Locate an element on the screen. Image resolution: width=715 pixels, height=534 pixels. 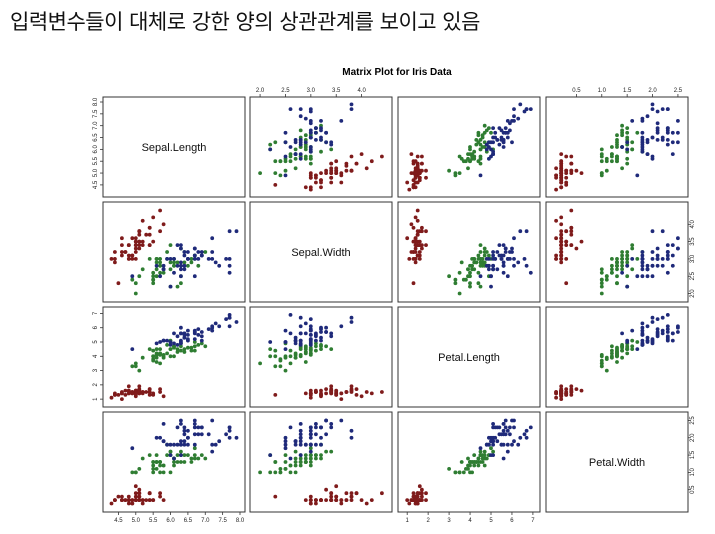
x-tick-label: 2.5 is located at coordinates (285, 91).